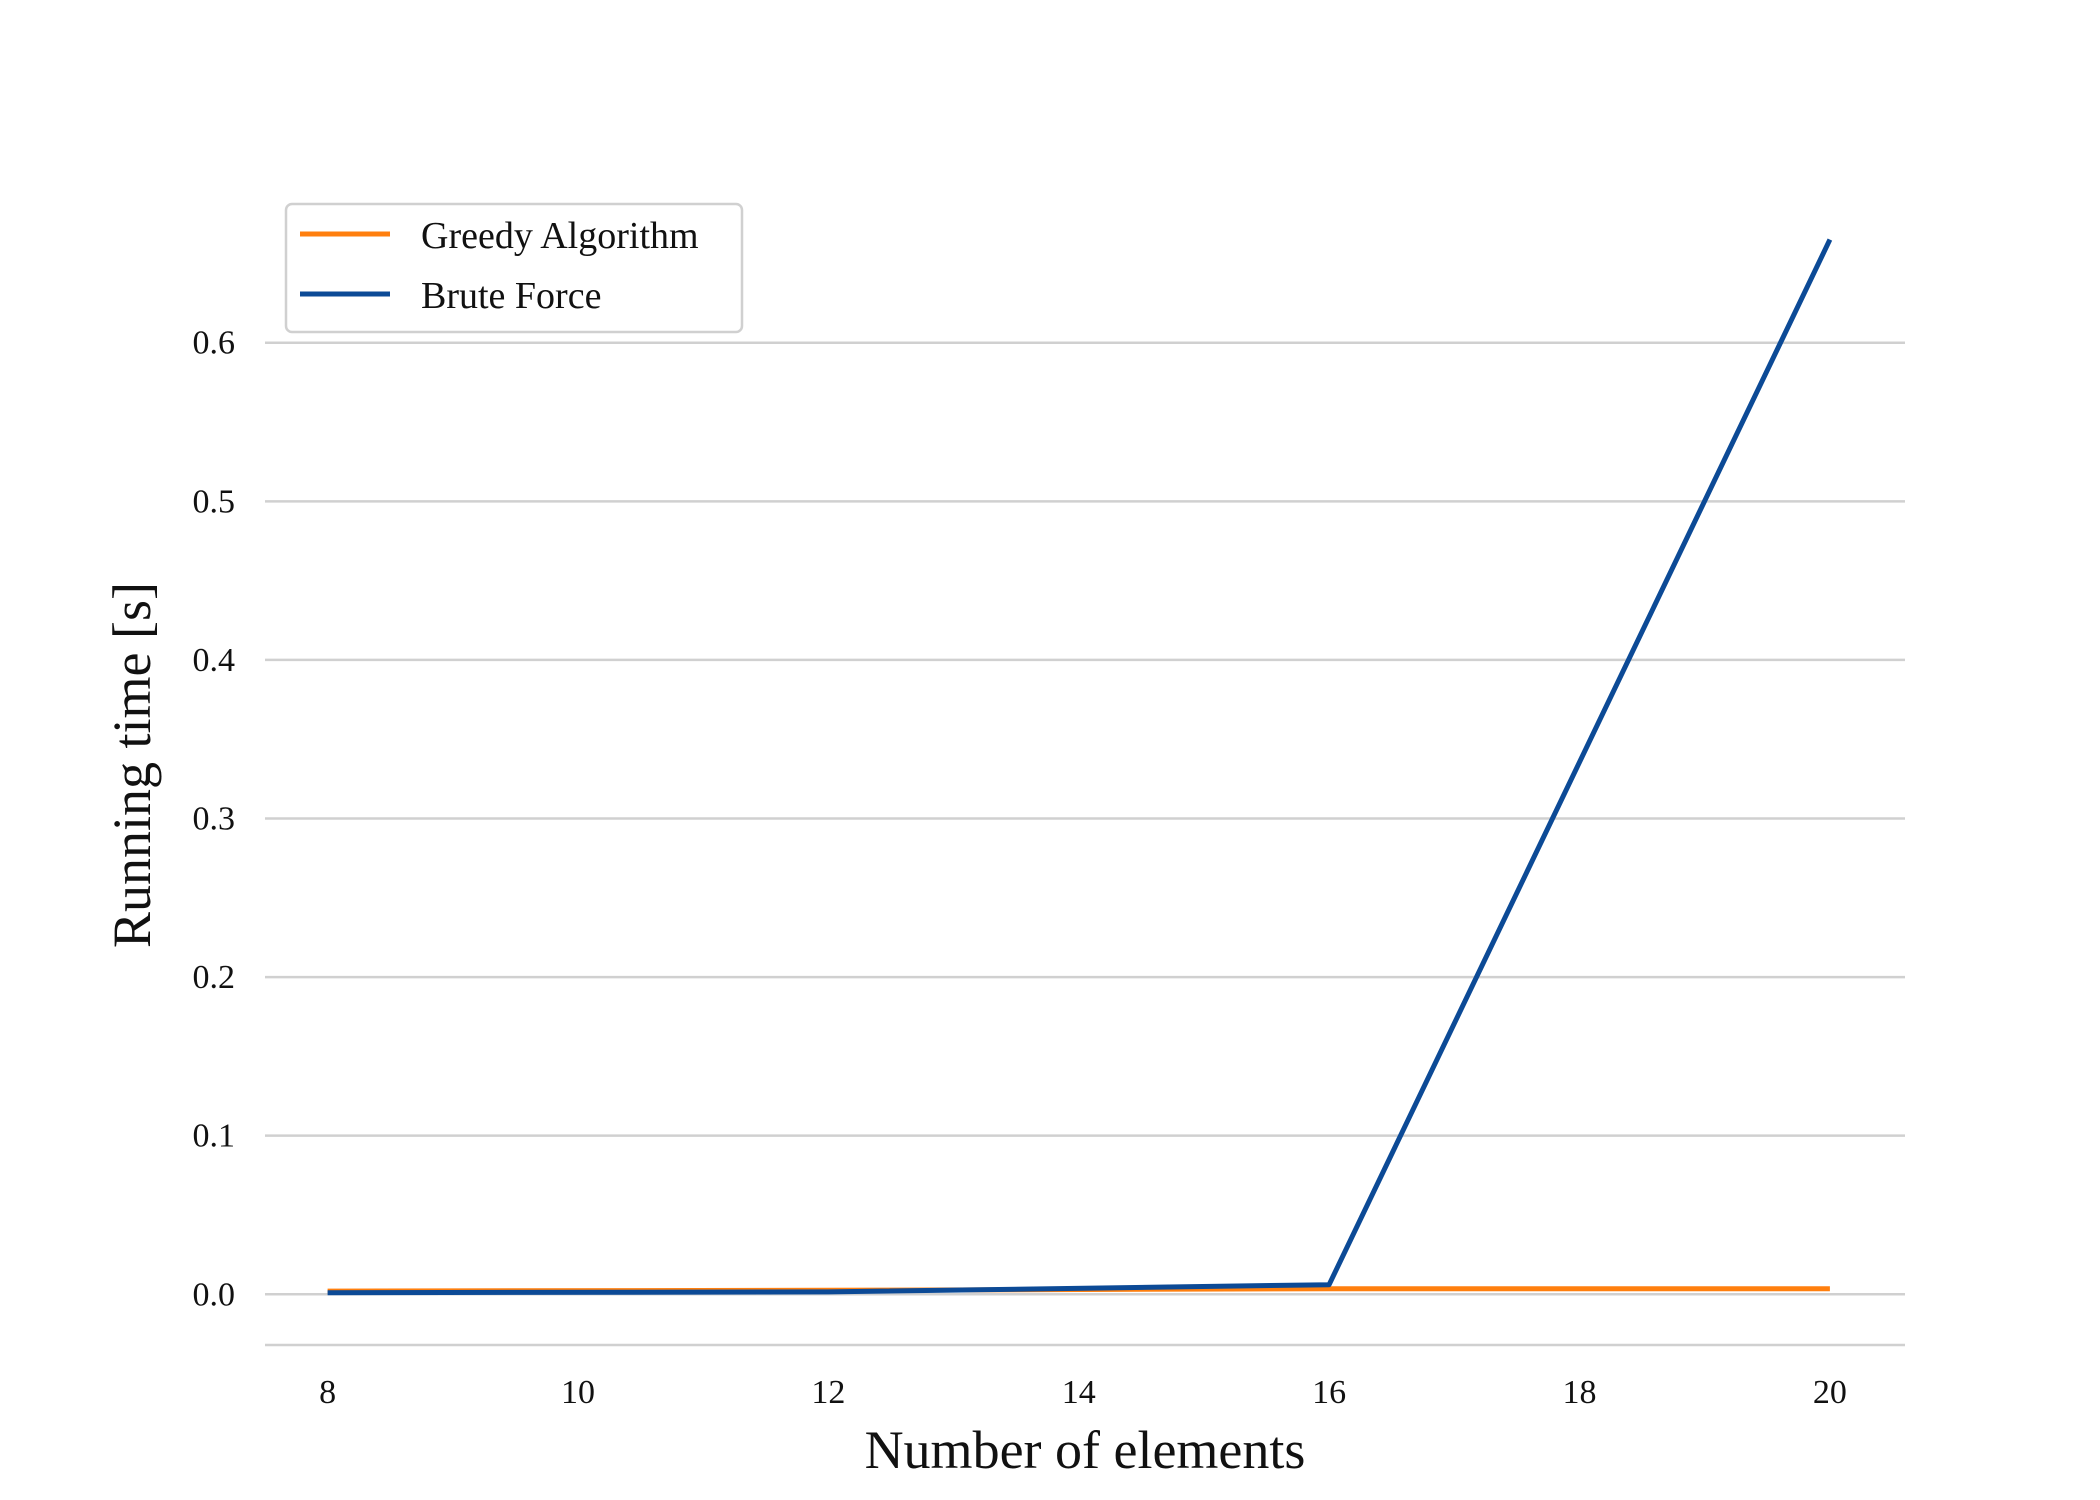 Image resolution: width=2100 pixels, height=1500 pixels. Describe the element at coordinates (214, 1136) in the screenshot. I see `y-tick-label-0-1: 0.1` at that location.